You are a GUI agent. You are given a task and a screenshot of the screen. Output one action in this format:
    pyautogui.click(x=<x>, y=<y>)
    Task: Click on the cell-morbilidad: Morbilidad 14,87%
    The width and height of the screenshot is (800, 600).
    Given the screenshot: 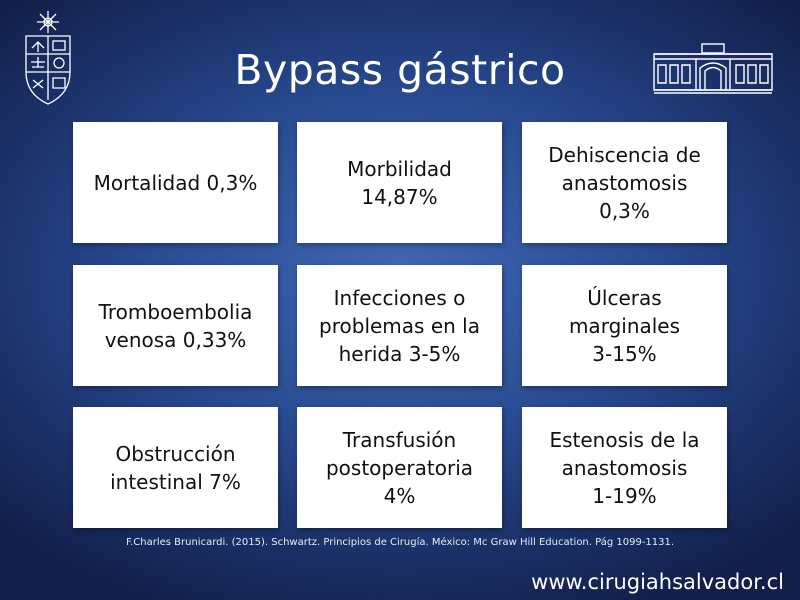 What is the action you would take?
    pyautogui.click(x=399, y=182)
    